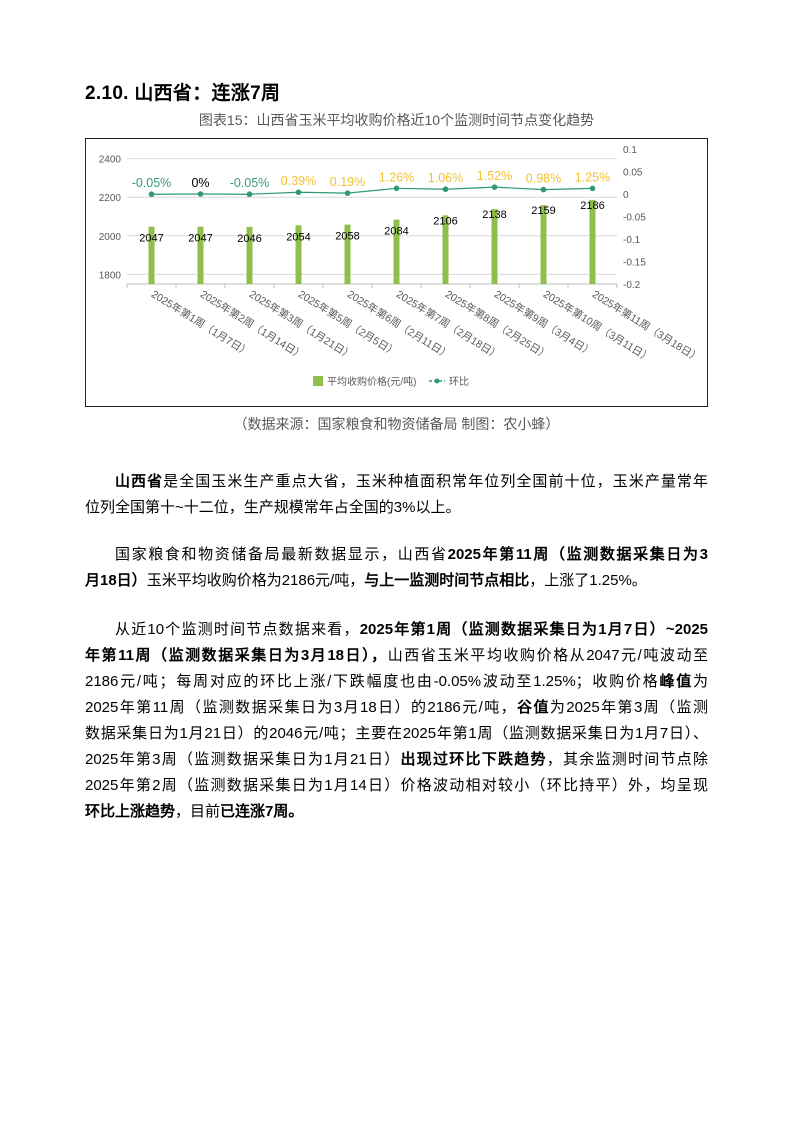  Describe the element at coordinates (139, 481) in the screenshot. I see `bold-text: 山西省` at that location.